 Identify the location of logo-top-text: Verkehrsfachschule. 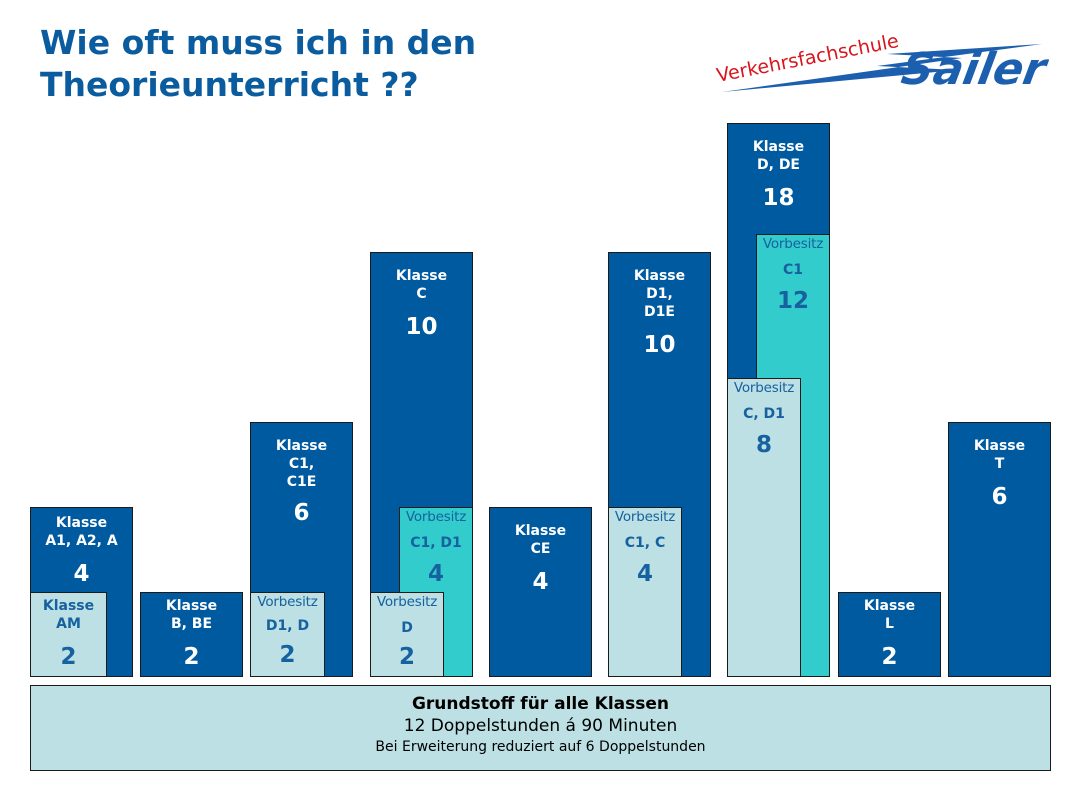
(808, 58).